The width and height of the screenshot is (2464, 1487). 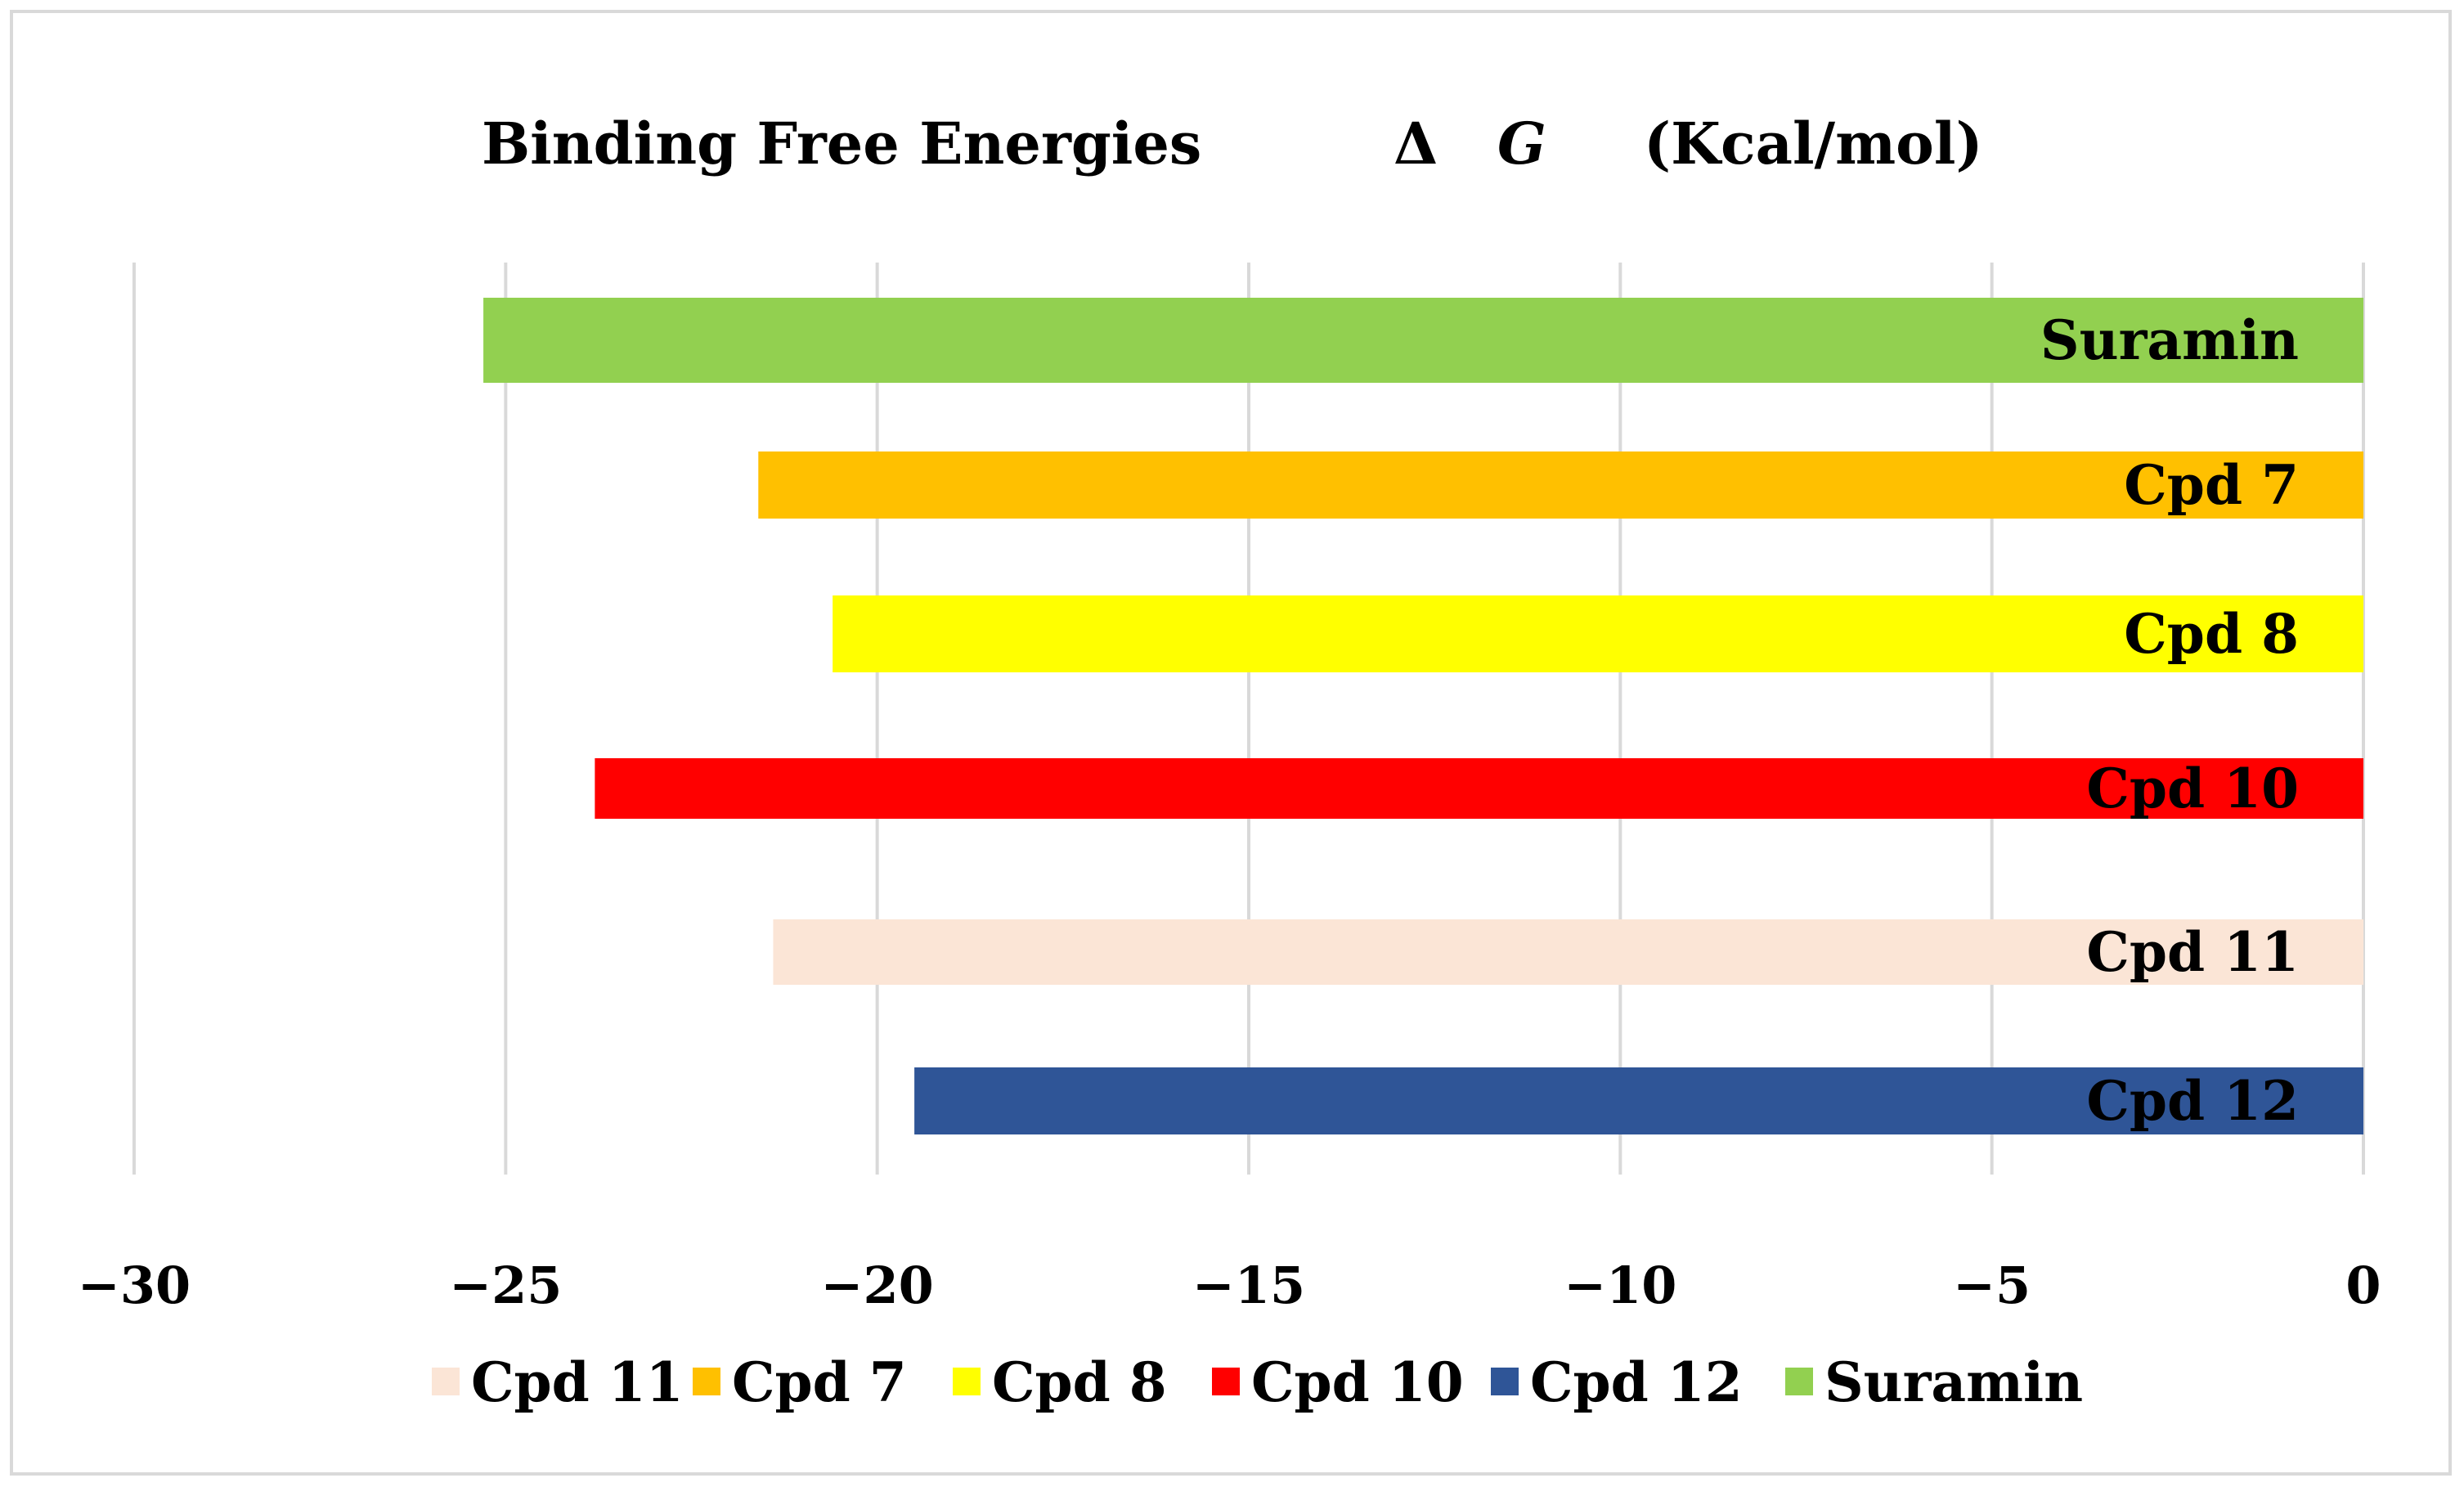 I want to click on x-tick-label: −10, so click(x=1620, y=1285).